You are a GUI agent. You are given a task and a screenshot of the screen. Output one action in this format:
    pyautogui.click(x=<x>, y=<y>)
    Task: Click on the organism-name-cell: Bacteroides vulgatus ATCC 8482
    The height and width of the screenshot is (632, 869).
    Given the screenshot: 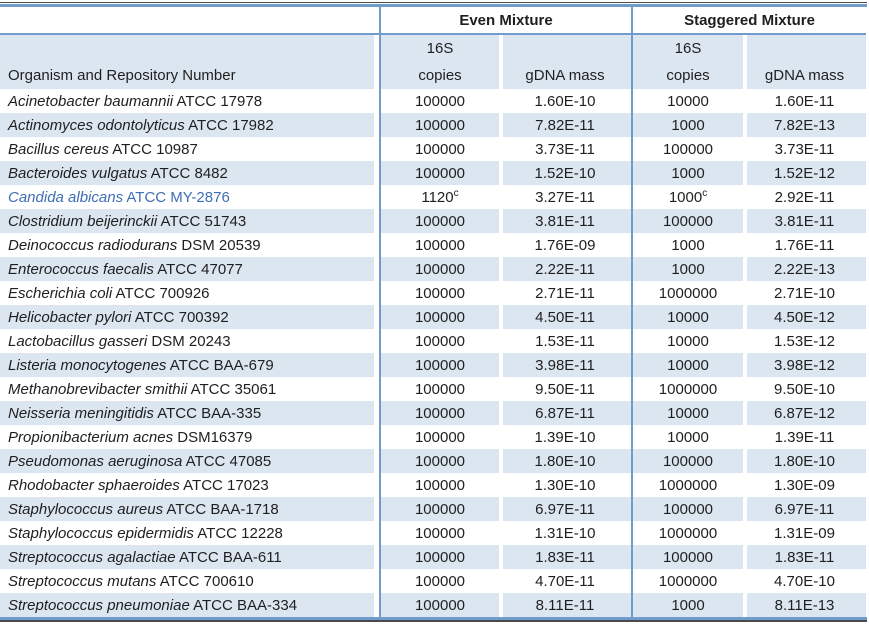 What is the action you would take?
    pyautogui.click(x=190, y=173)
    